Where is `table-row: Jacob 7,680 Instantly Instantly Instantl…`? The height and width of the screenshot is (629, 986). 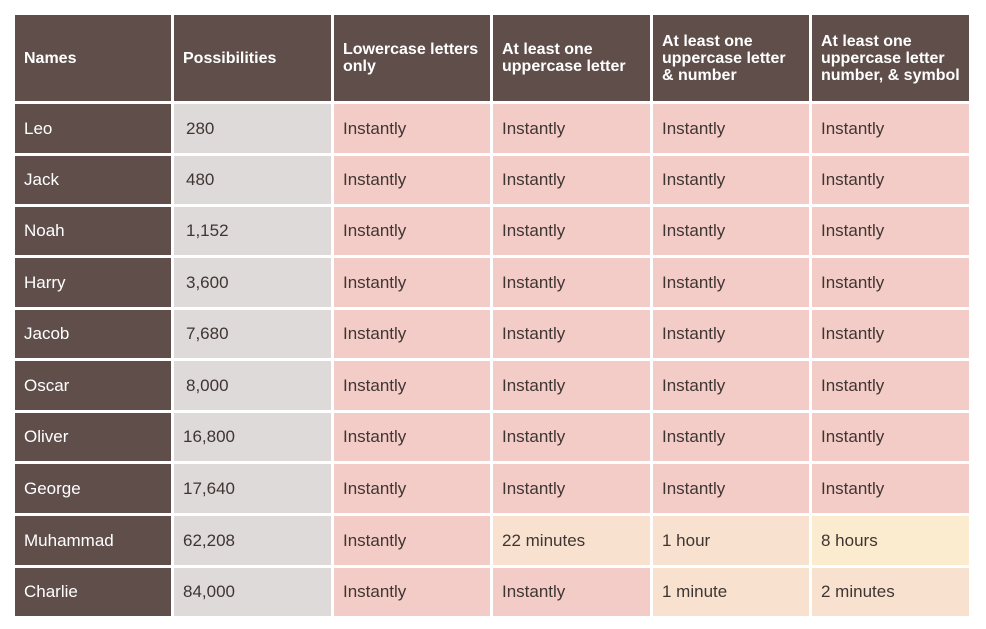 table-row: Jacob 7,680 Instantly Instantly Instantl… is located at coordinates (492, 334).